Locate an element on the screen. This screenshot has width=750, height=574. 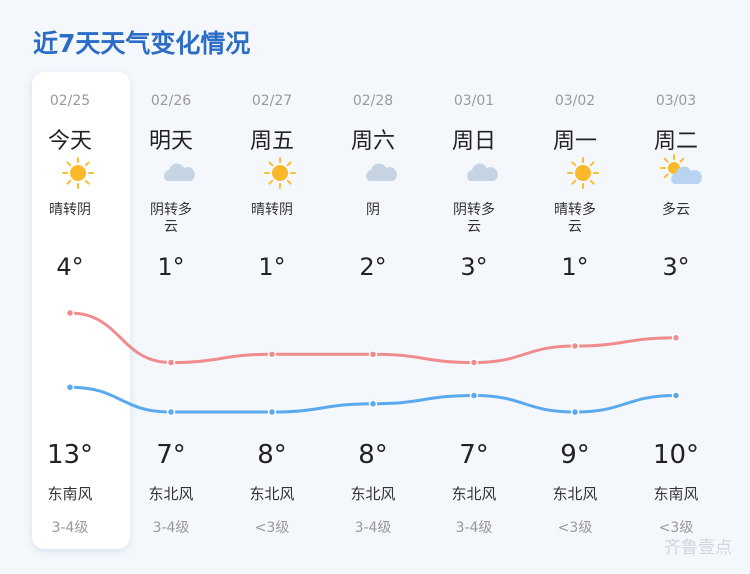
weather: 晴转多云 is located at coordinates (575, 218).